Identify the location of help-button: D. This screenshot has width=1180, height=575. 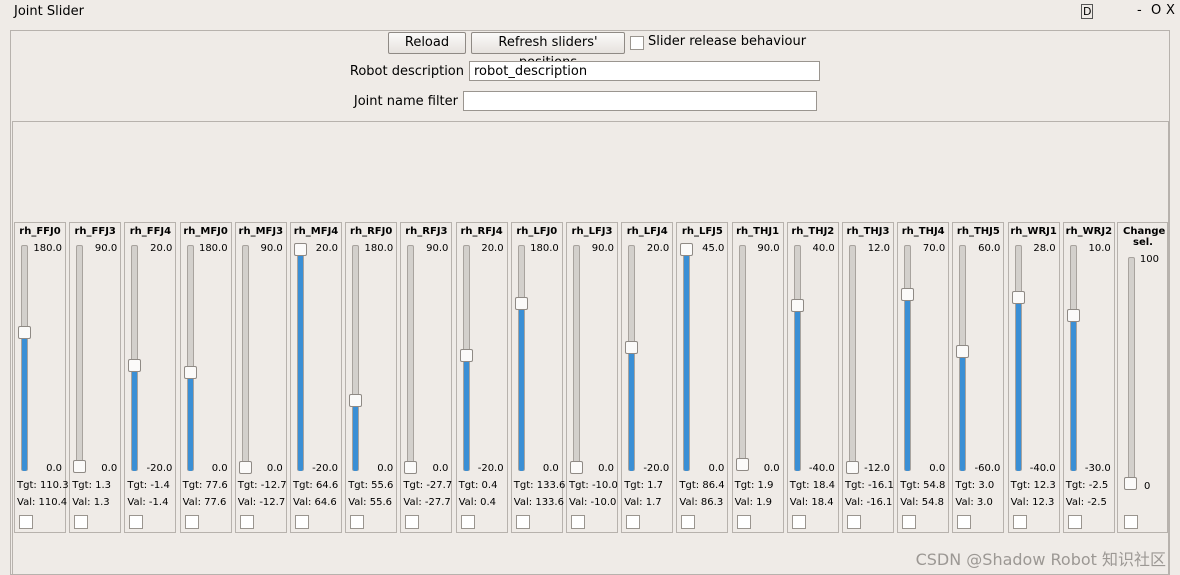
(1087, 11).